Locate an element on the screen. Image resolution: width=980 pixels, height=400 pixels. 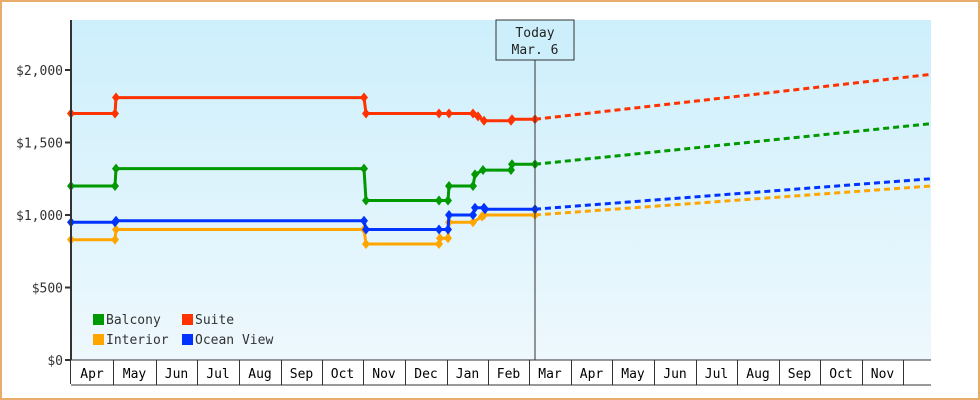
y-tick-label: $500 is located at coordinates (47, 289).